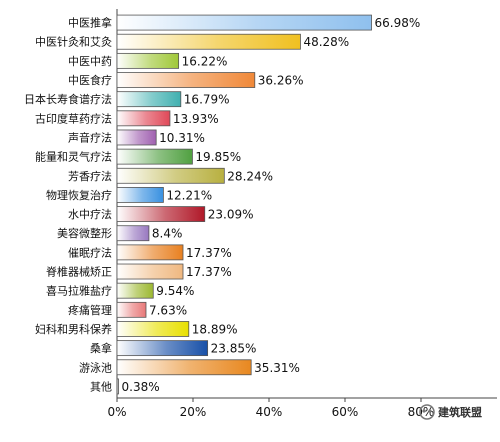 This screenshot has width=500, height=442. I want to click on value-label-2: 16.22%, so click(205, 61).